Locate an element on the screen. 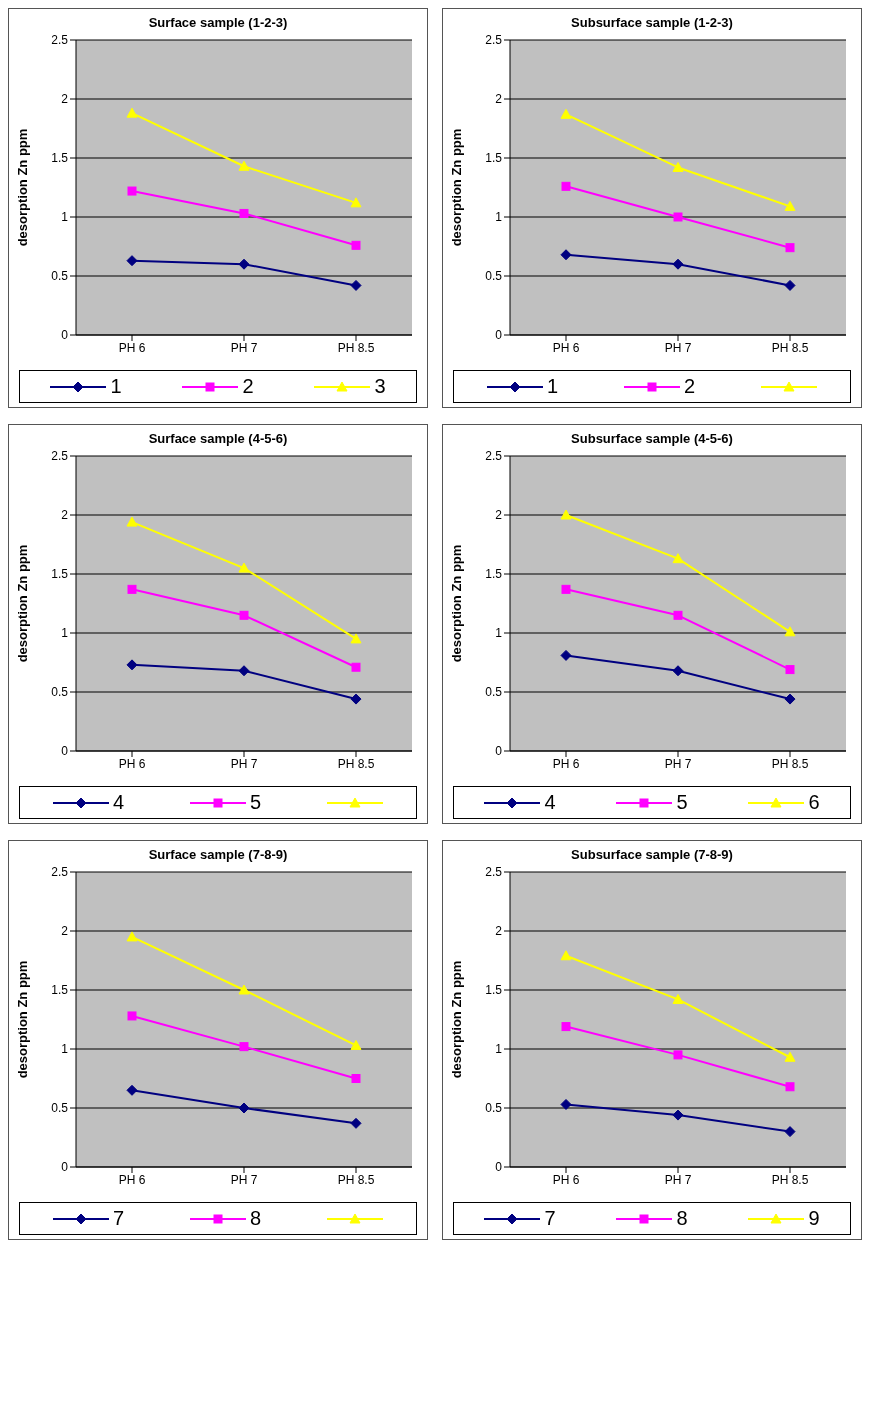  legend-label: 1 is located at coordinates (552, 386).